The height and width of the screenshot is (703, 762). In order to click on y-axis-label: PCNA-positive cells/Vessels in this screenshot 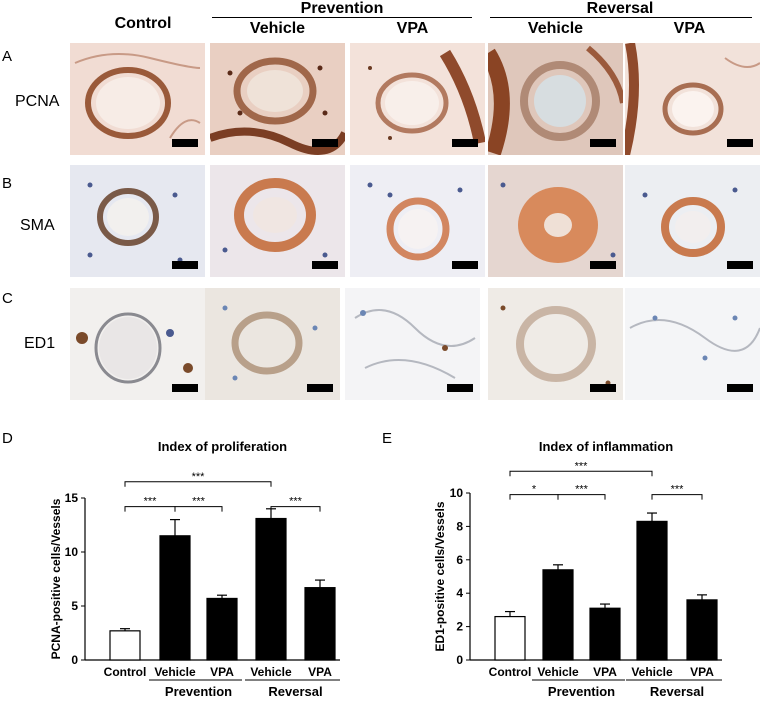, I will do `click(56, 578)`.